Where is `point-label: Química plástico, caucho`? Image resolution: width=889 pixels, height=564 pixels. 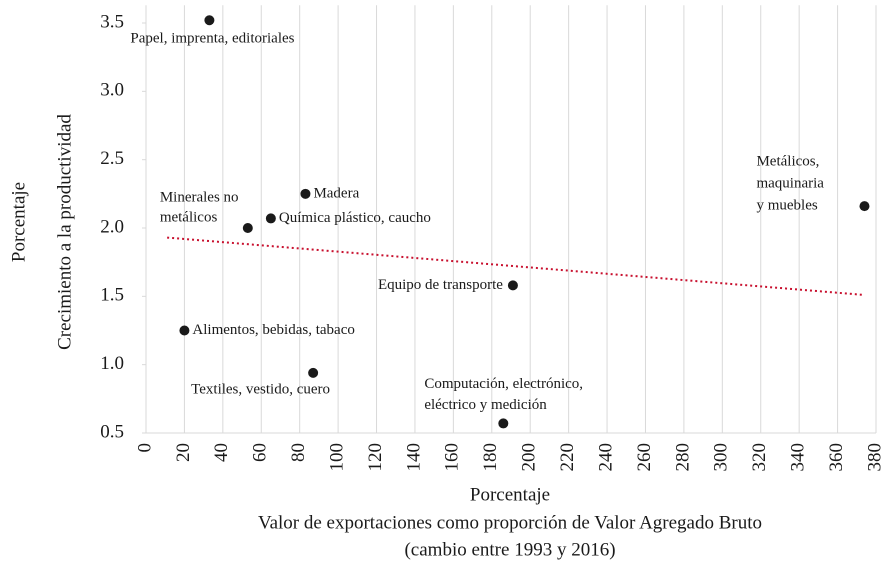 point-label: Química plástico, caucho is located at coordinates (355, 218).